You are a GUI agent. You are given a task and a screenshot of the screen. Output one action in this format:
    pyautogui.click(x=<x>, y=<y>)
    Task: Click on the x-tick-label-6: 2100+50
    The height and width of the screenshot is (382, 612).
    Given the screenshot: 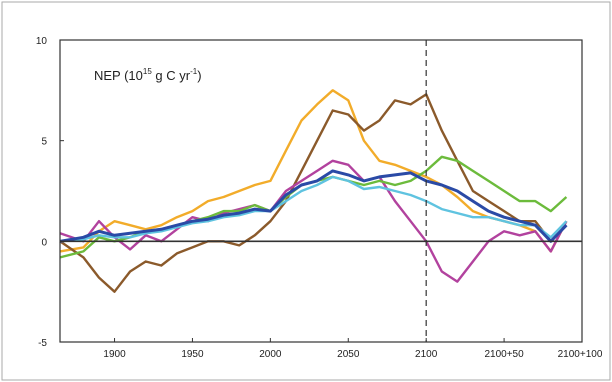 What is the action you would take?
    pyautogui.click(x=504, y=354)
    